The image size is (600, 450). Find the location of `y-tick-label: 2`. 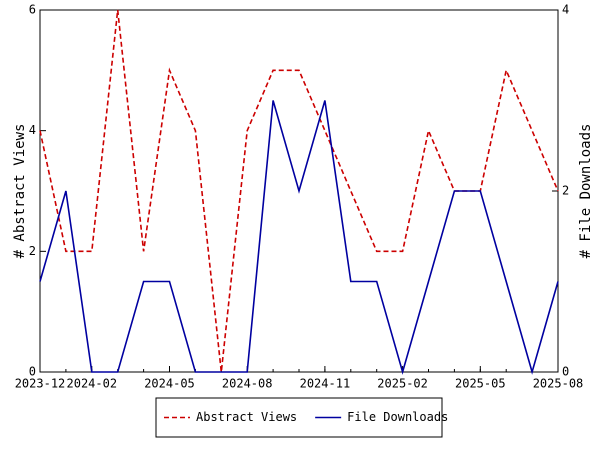

y-tick-label: 2 is located at coordinates (32, 251).